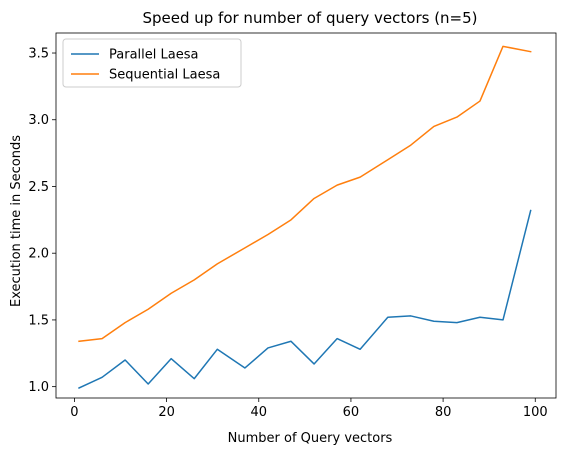 This screenshot has width=567, height=455. I want to click on x-tick-label: 20, so click(166, 412).